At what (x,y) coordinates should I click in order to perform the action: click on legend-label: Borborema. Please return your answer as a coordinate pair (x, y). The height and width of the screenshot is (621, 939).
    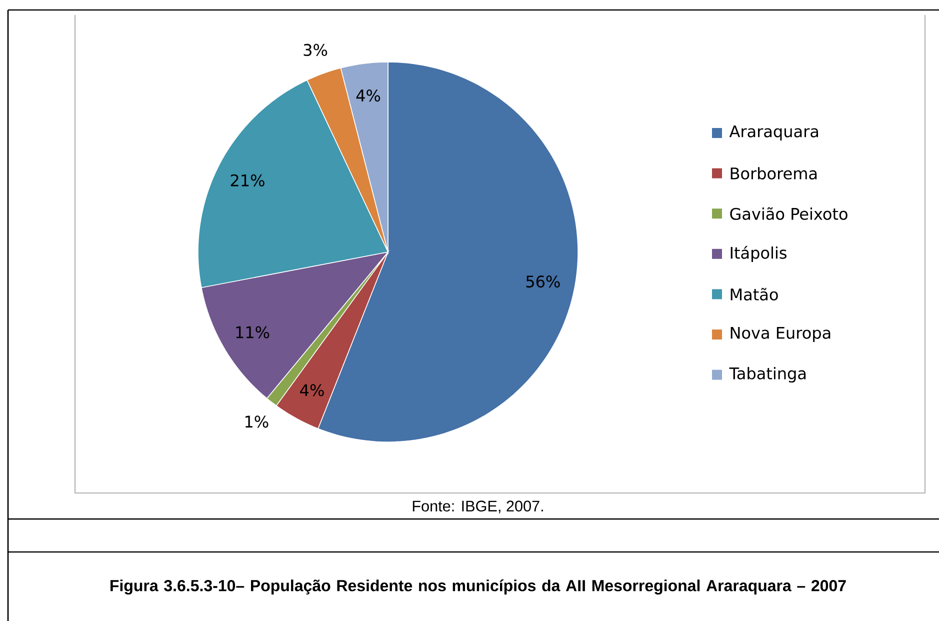
    Looking at the image, I should click on (773, 173).